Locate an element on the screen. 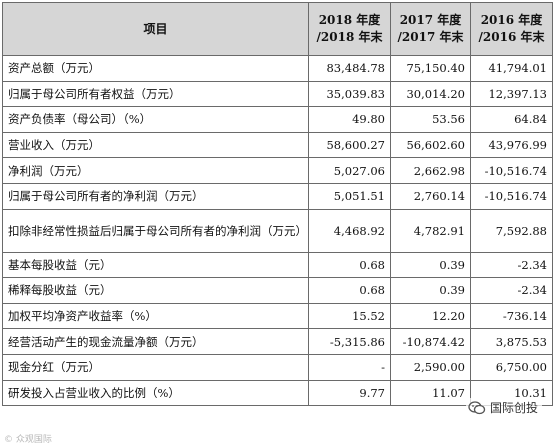 The image size is (554, 447). header-2016: 2016 年度/2016 年末 is located at coordinates (511, 29).